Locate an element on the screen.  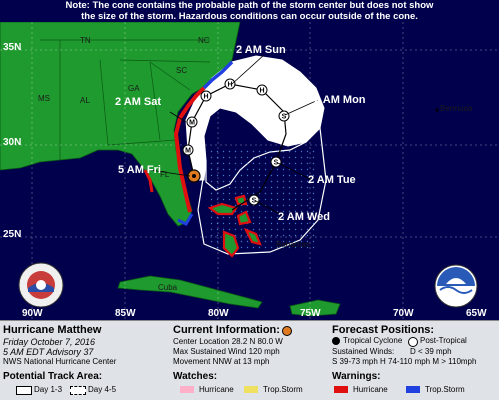
center-location: Center Location 28.2 N 80.0 W is located at coordinates (228, 341).